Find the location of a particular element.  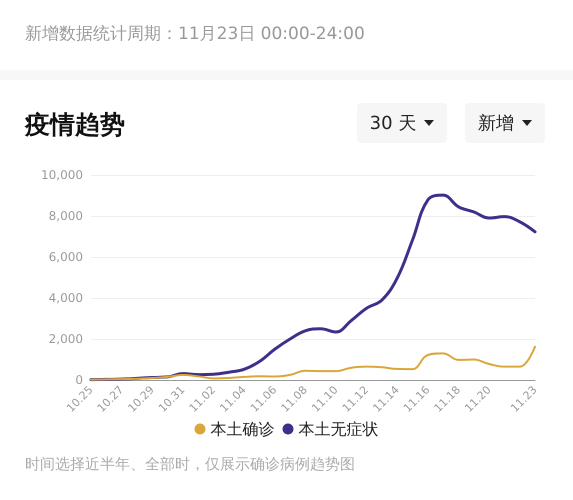

y-tick-label: 4,000 is located at coordinates (65, 298).